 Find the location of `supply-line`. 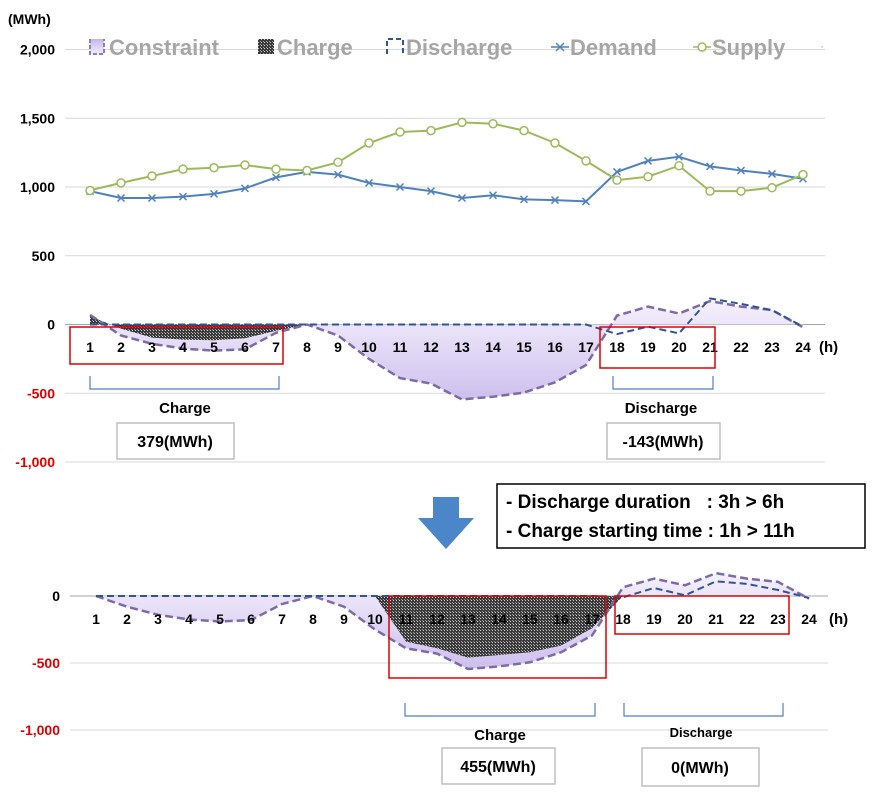

supply-line is located at coordinates (446, 157).